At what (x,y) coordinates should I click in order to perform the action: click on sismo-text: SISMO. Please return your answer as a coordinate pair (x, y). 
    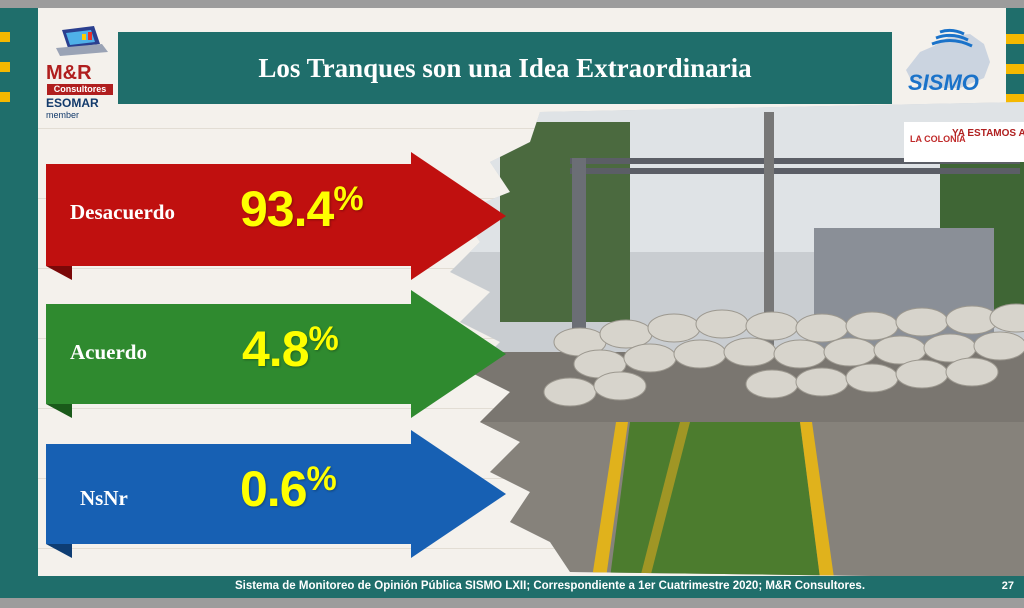
    Looking at the image, I should click on (943, 82).